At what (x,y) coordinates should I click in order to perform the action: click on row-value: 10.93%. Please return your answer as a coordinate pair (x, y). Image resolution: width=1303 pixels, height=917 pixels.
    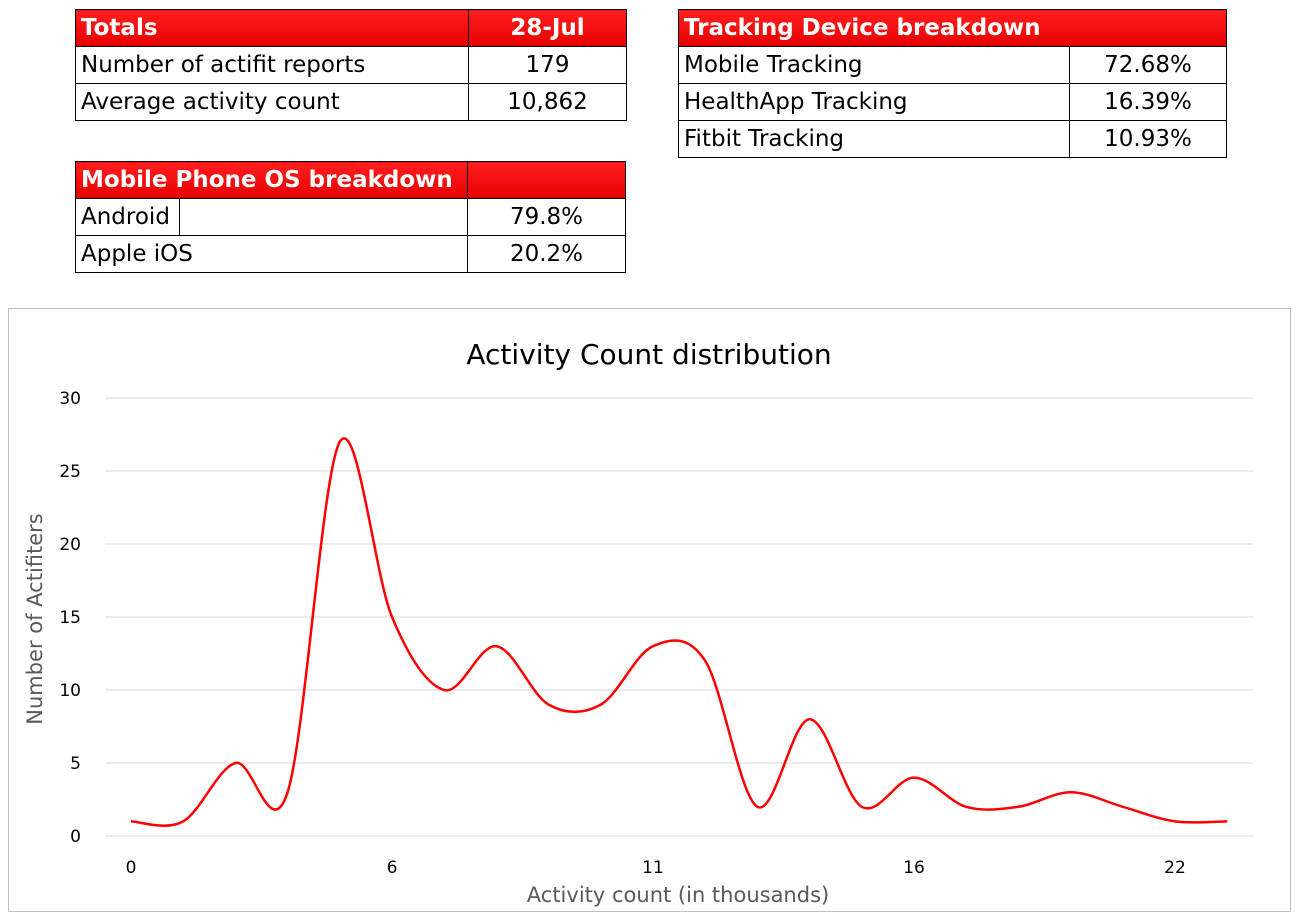
    Looking at the image, I should click on (1148, 139).